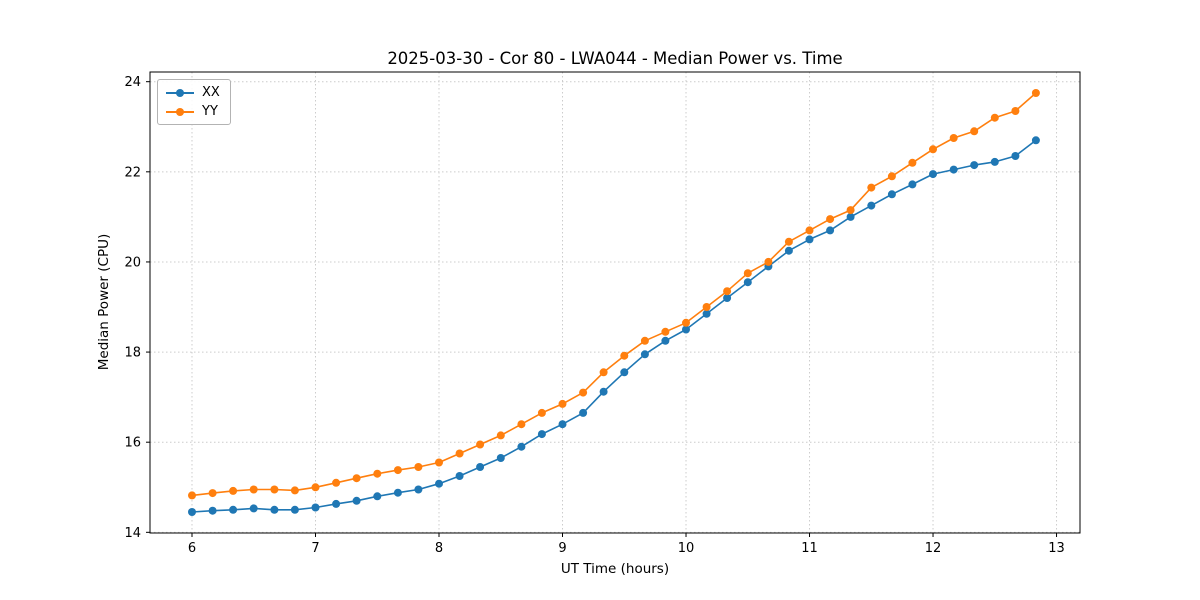 This screenshot has width=1200, height=600. I want to click on legend-entry-yy: YY, so click(193, 111).